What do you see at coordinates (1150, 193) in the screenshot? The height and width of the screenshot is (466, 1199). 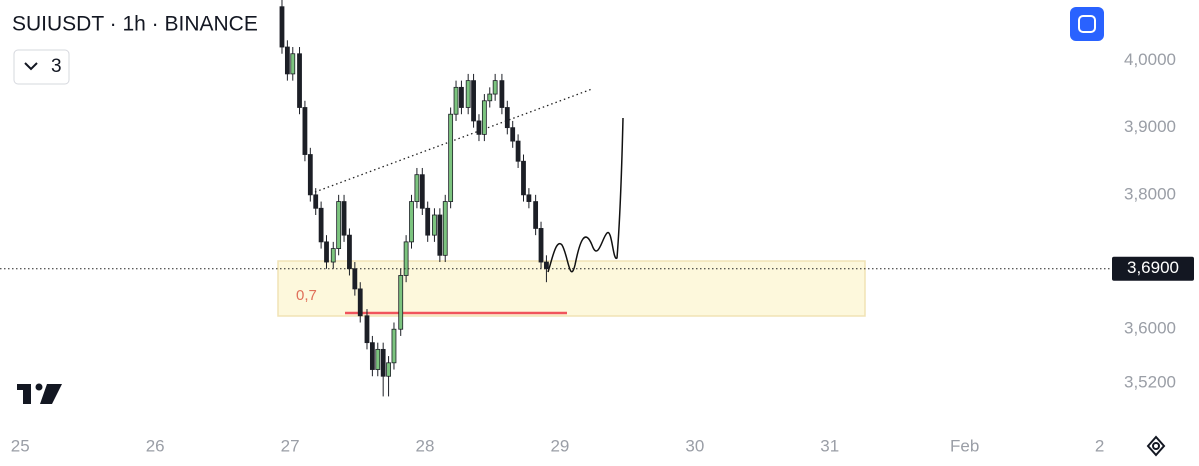 I see `y-tick-label: 3,8000` at bounding box center [1150, 193].